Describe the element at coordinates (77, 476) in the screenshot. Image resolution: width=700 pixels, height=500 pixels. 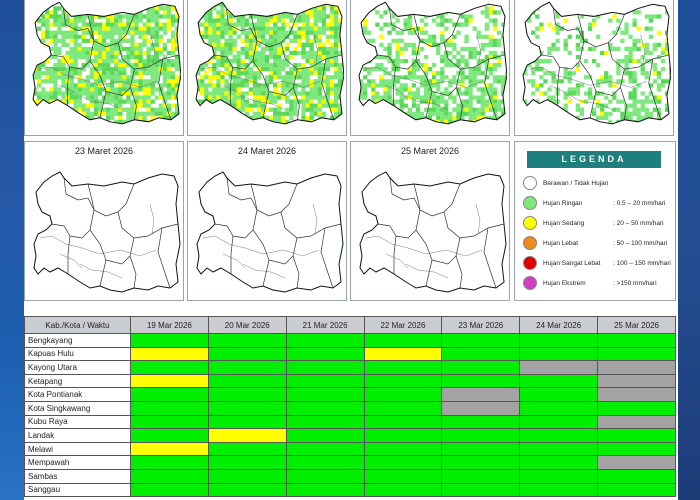
I see `region-name: Sambas` at that location.